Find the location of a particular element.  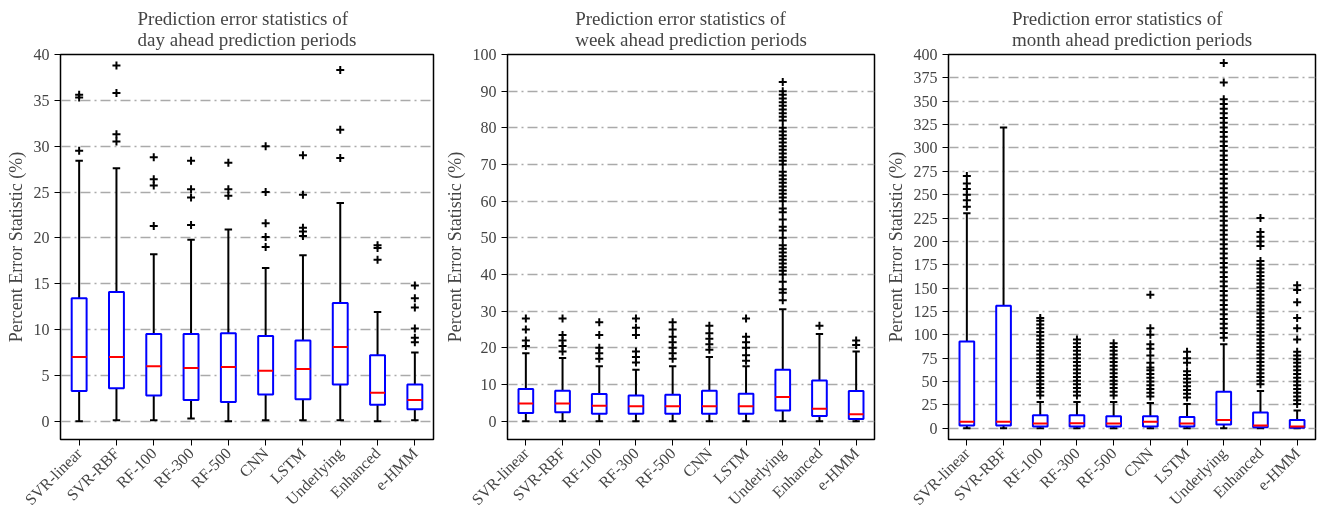

chart-title: Prediction error statistics of month ahead prediction periods is located at coordinates (1132, 28).